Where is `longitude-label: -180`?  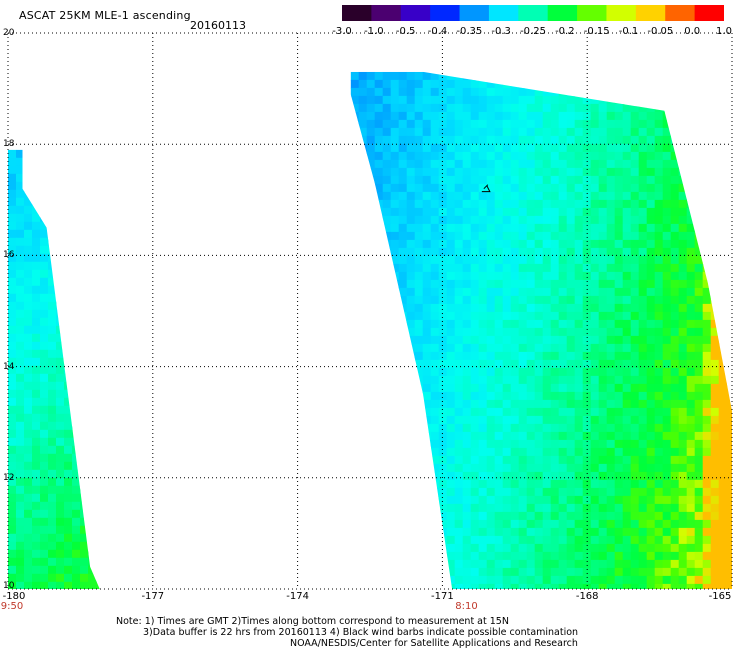
longitude-label: -180 is located at coordinates (14, 596).